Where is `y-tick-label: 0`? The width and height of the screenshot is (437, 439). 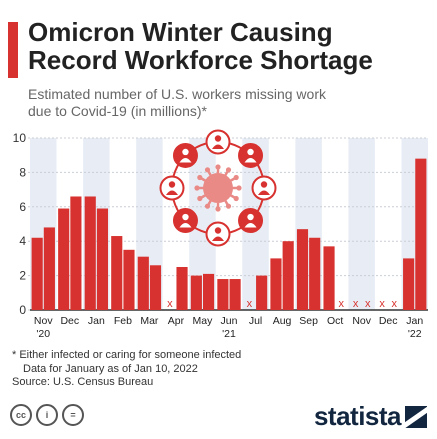 y-tick-label: 0 is located at coordinates (22, 310).